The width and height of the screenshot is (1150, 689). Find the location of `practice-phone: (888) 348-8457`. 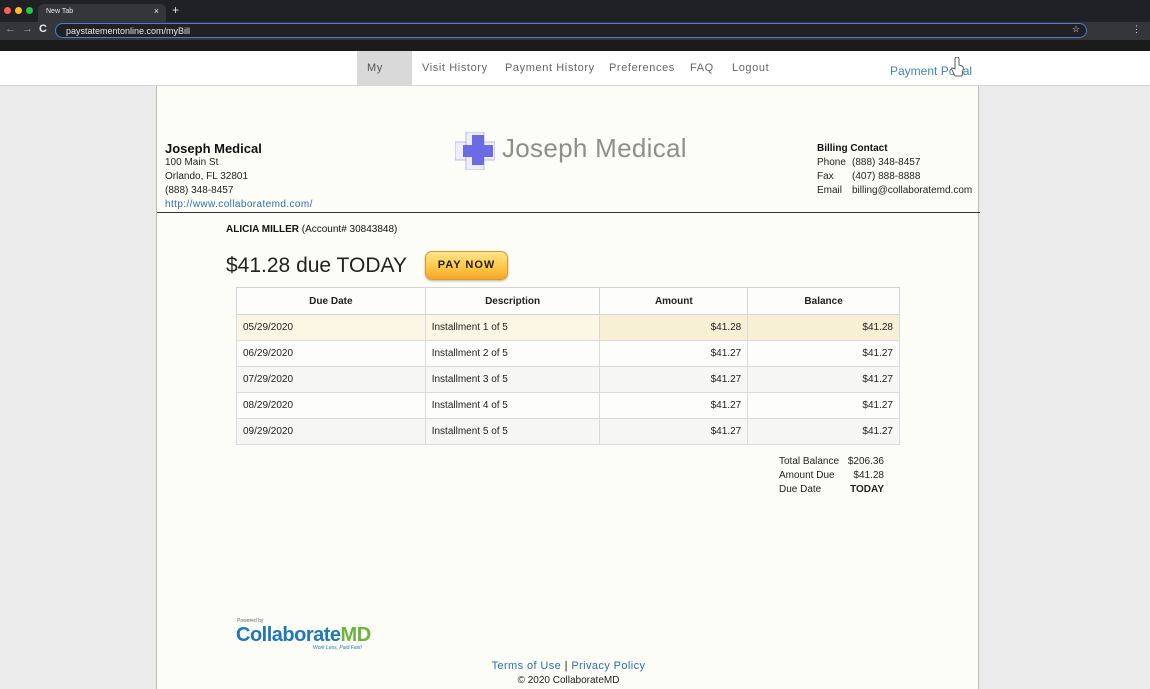

practice-phone: (888) 348-8457 is located at coordinates (199, 190).